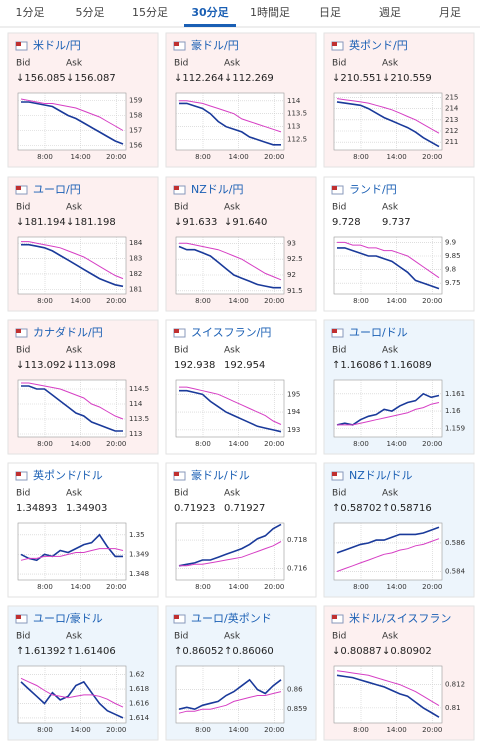 The image size is (480, 743). Describe the element at coordinates (357, 365) in the screenshot. I see `bid-value: ↑1.16086` at that location.